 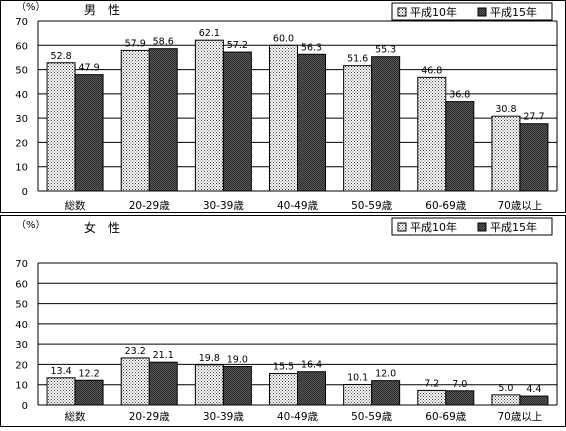 What do you see at coordinates (533, 389) in the screenshot?
I see `data-label: 4.4` at bounding box center [533, 389].